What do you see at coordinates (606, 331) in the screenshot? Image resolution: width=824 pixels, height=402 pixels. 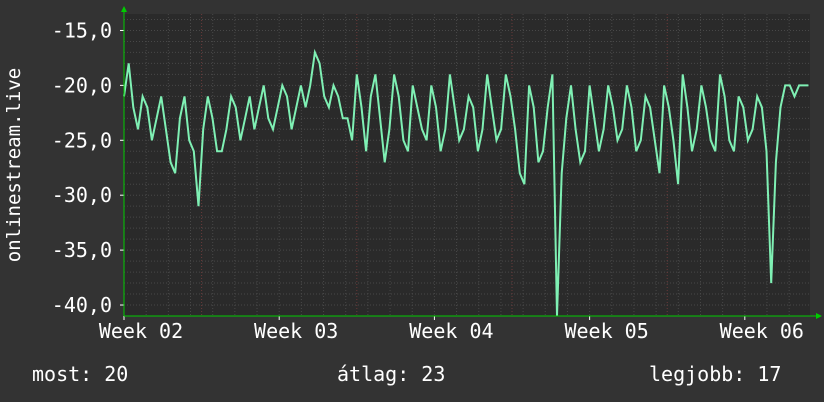 I see `x-tick-label: Week 05` at bounding box center [606, 331].